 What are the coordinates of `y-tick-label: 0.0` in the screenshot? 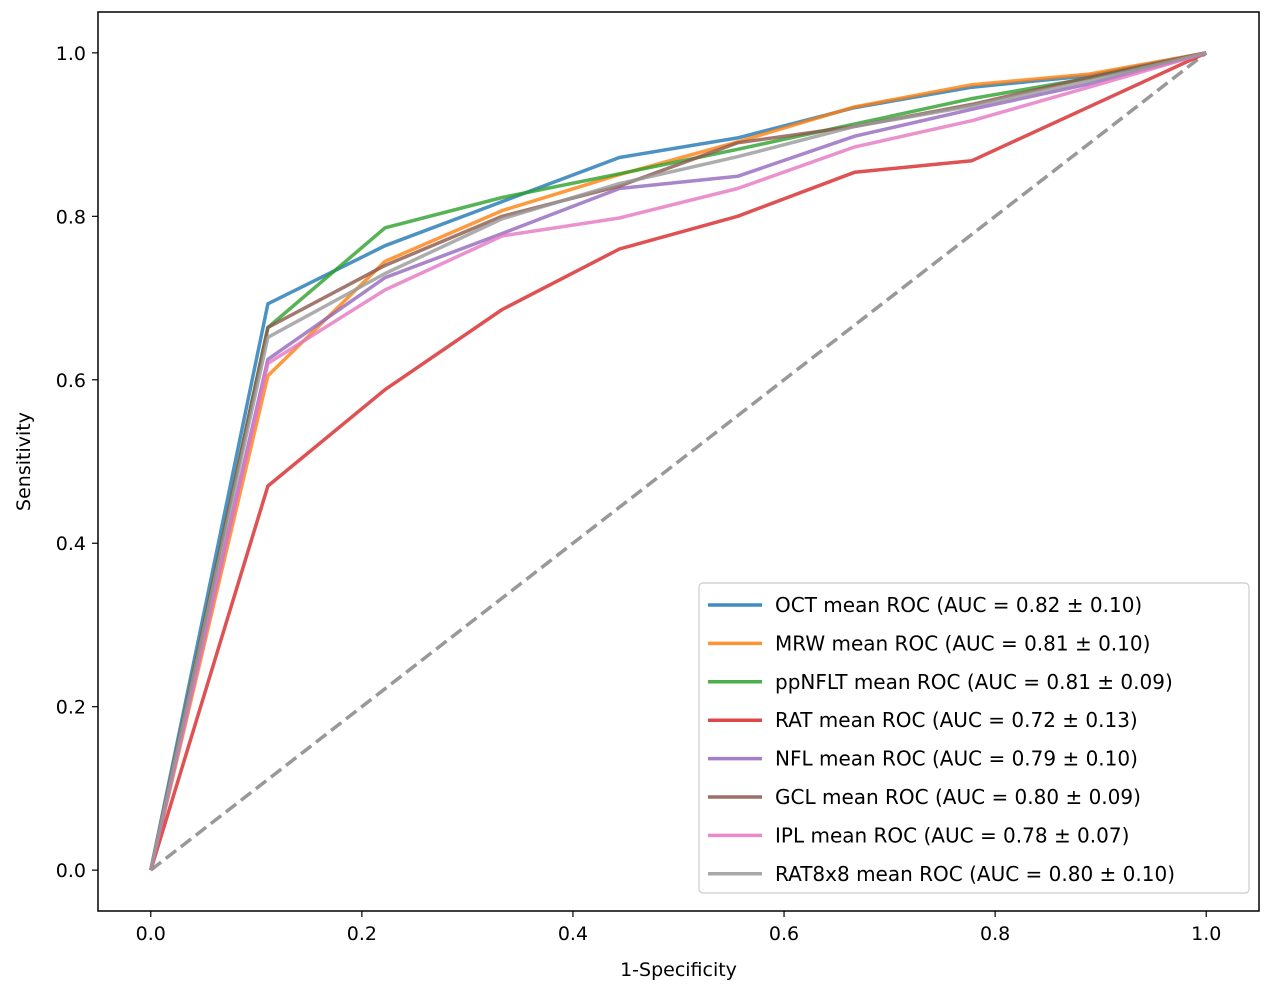 It's located at (71, 871).